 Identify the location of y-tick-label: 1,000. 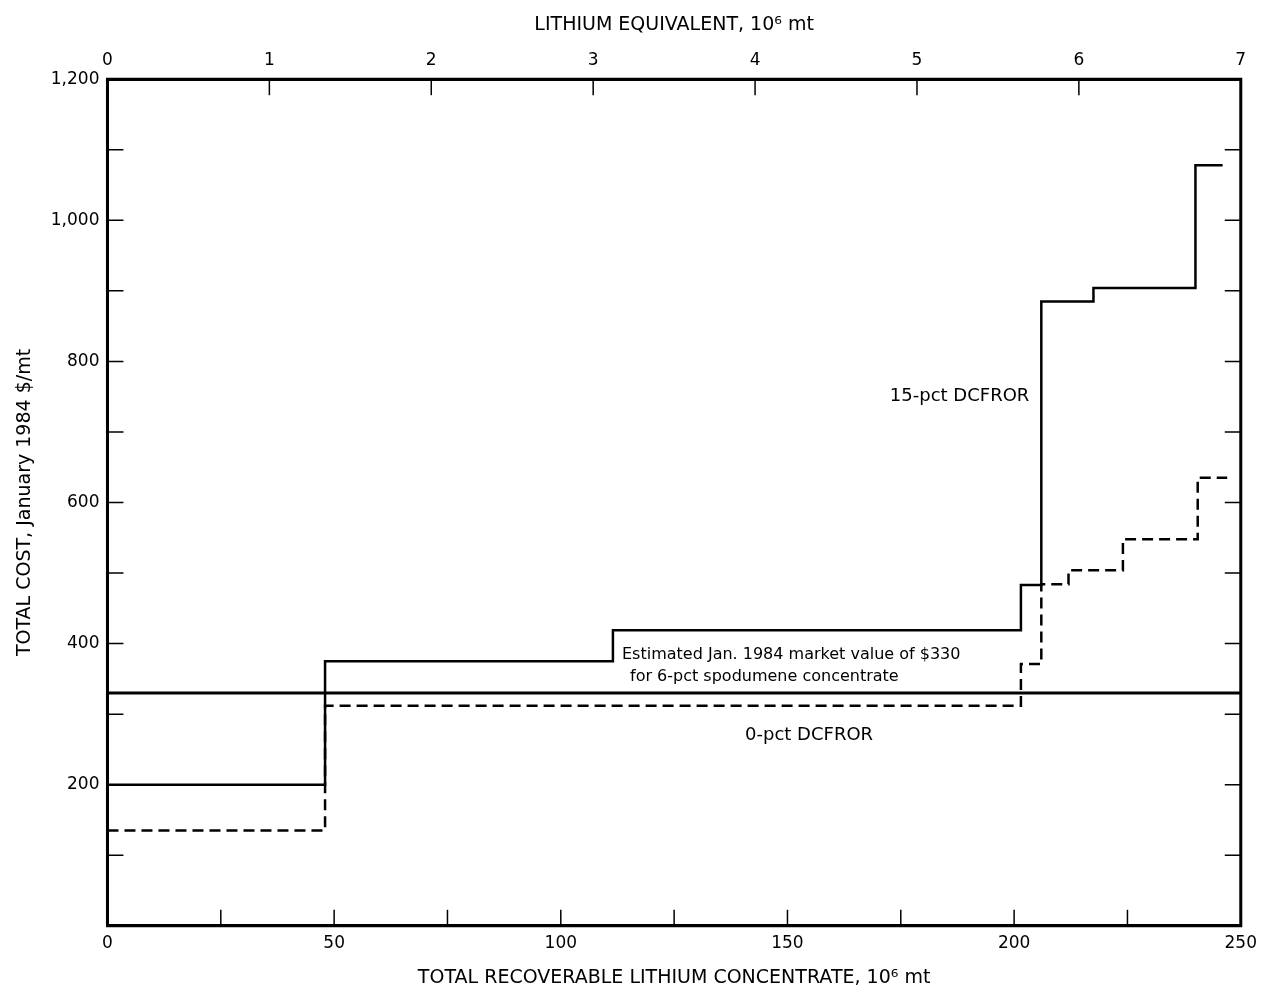
(75, 218).